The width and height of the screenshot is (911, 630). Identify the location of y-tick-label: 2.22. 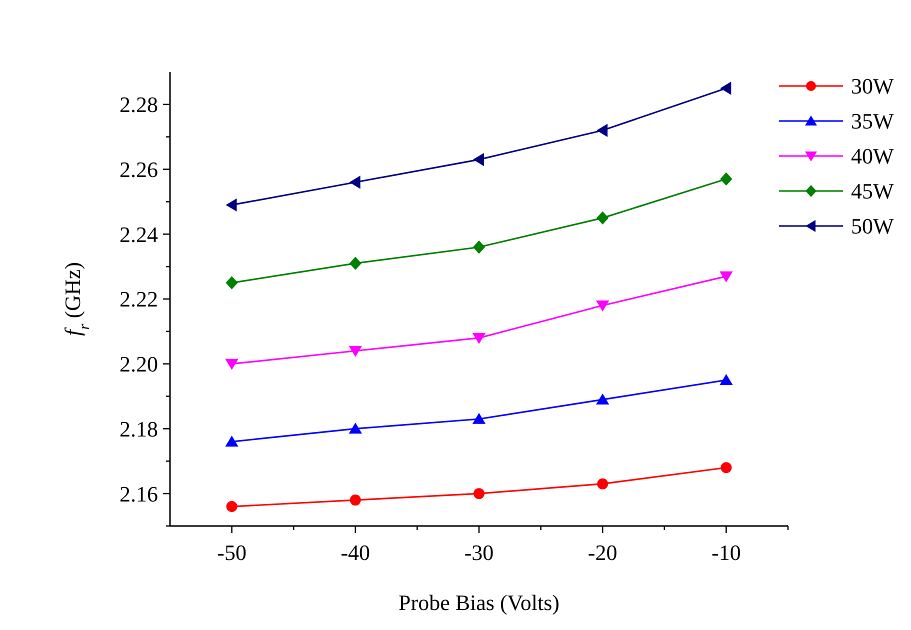
(139, 299).